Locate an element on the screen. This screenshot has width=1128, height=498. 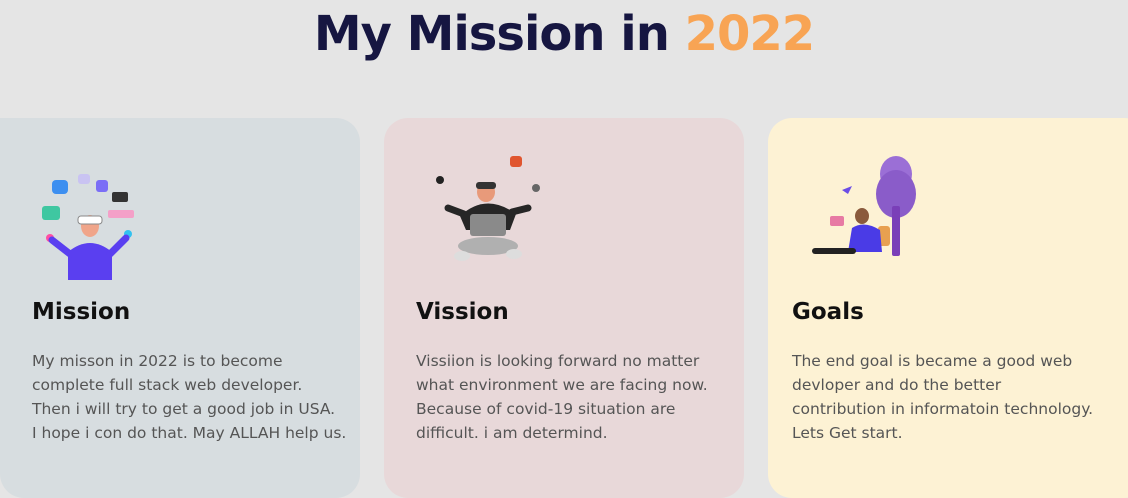
page-title: My Mission in 2022 is located at coordinates (564, 34).